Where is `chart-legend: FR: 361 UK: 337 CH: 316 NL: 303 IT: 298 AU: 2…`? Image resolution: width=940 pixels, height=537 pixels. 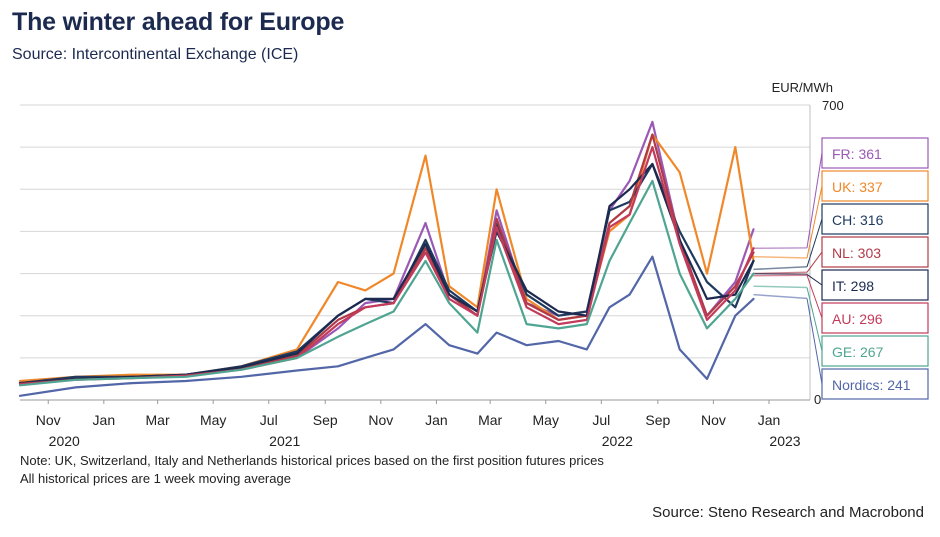 chart-legend: FR: 361 UK: 337 CH: 316 NL: 303 IT: 298 AU: 2… is located at coordinates (867, 268).